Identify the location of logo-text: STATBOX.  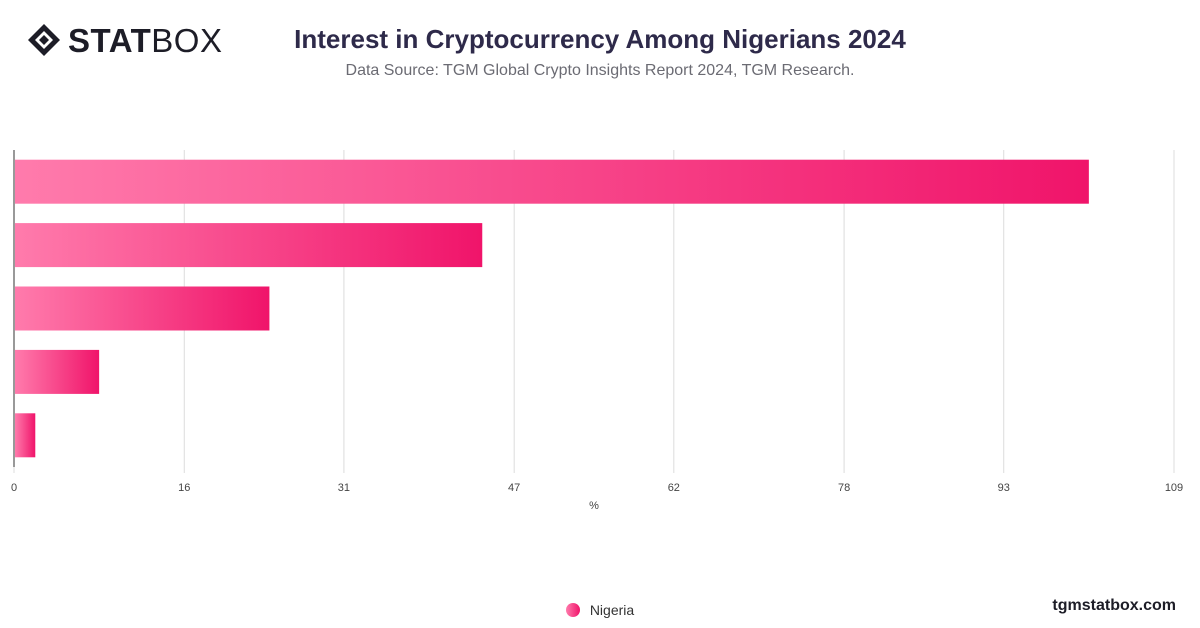
(145, 40).